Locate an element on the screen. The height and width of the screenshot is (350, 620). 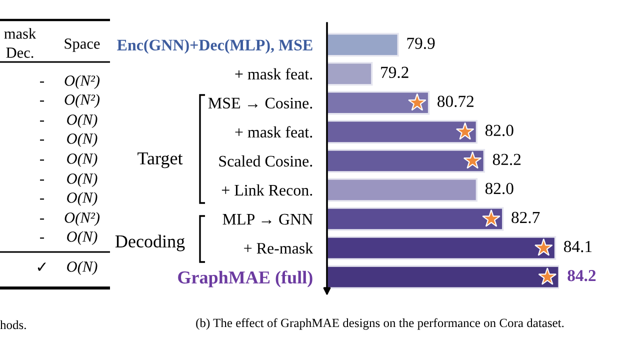
text: Target is located at coordinates (160, 160).